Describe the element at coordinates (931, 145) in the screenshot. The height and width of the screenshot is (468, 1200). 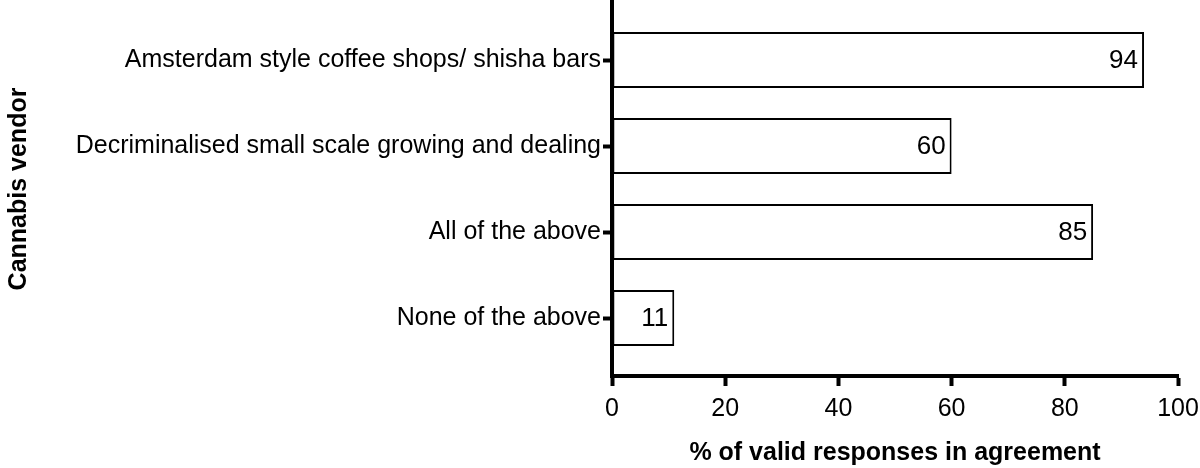
I see `data-label: 60` at that location.